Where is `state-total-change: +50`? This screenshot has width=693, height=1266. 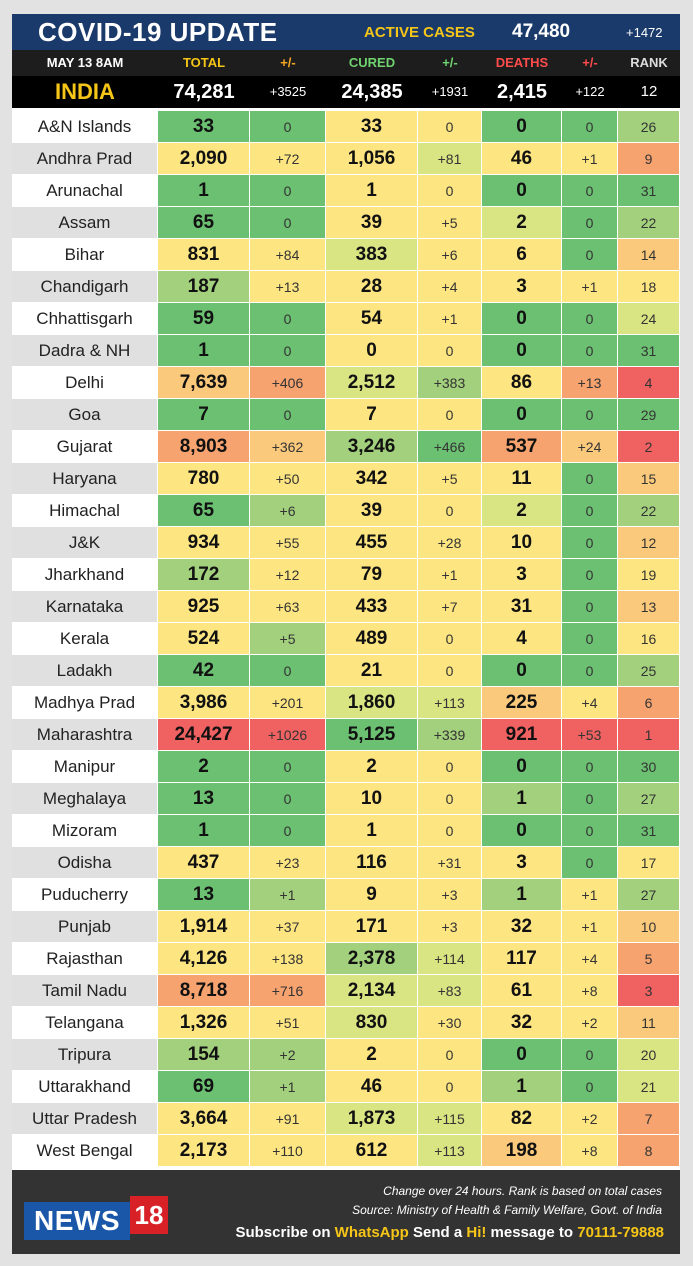 state-total-change: +50 is located at coordinates (288, 478).